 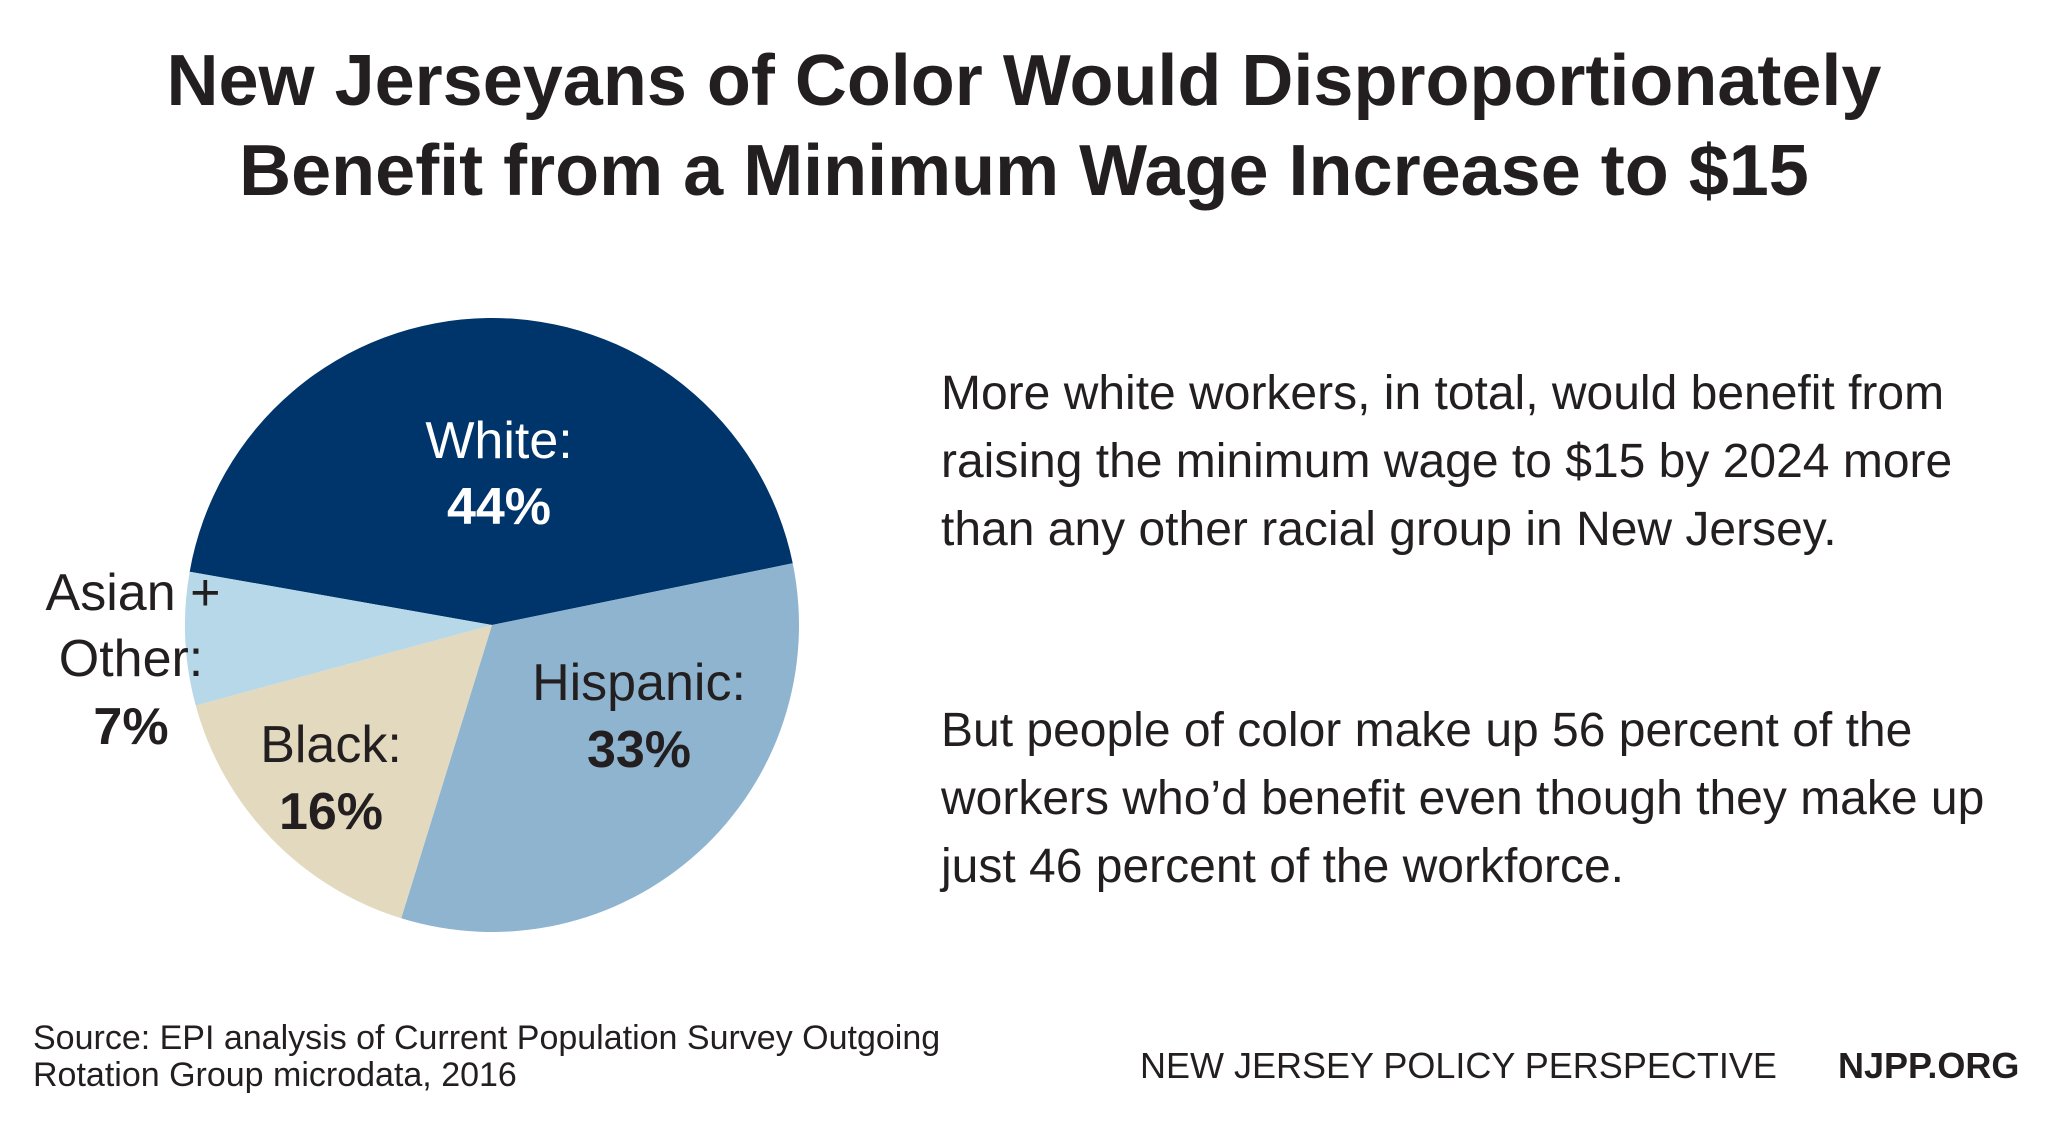 I want to click on pie-slice-hispanic, so click(x=600, y=747).